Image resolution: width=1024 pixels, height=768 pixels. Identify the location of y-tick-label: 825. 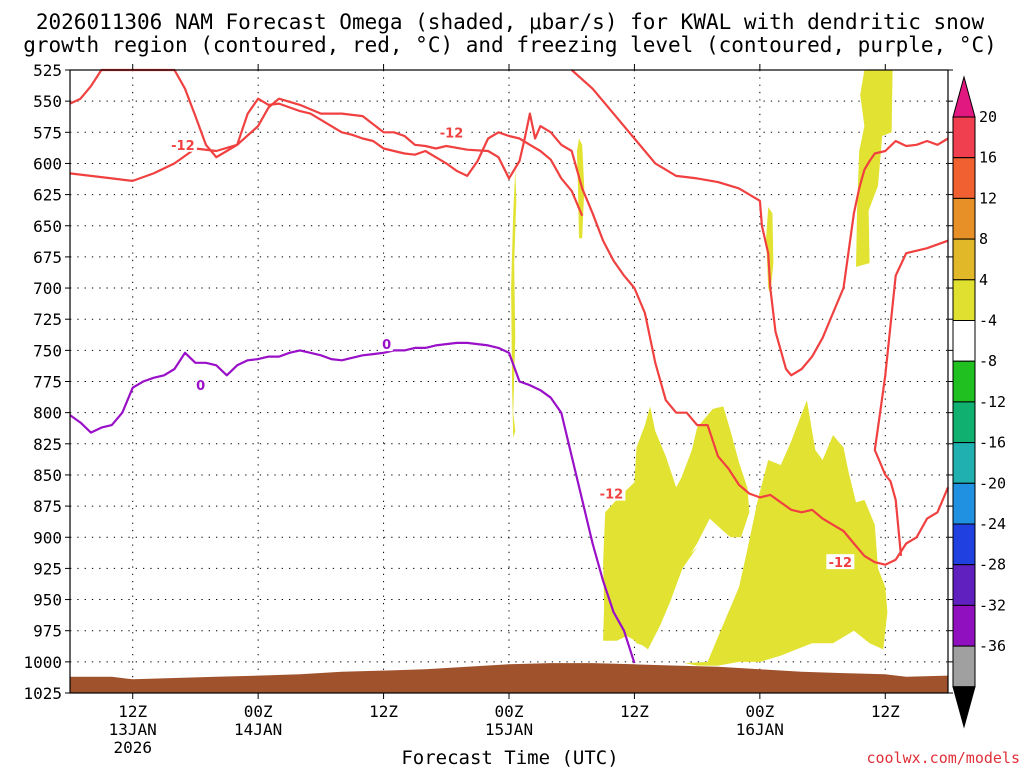
(47, 444).